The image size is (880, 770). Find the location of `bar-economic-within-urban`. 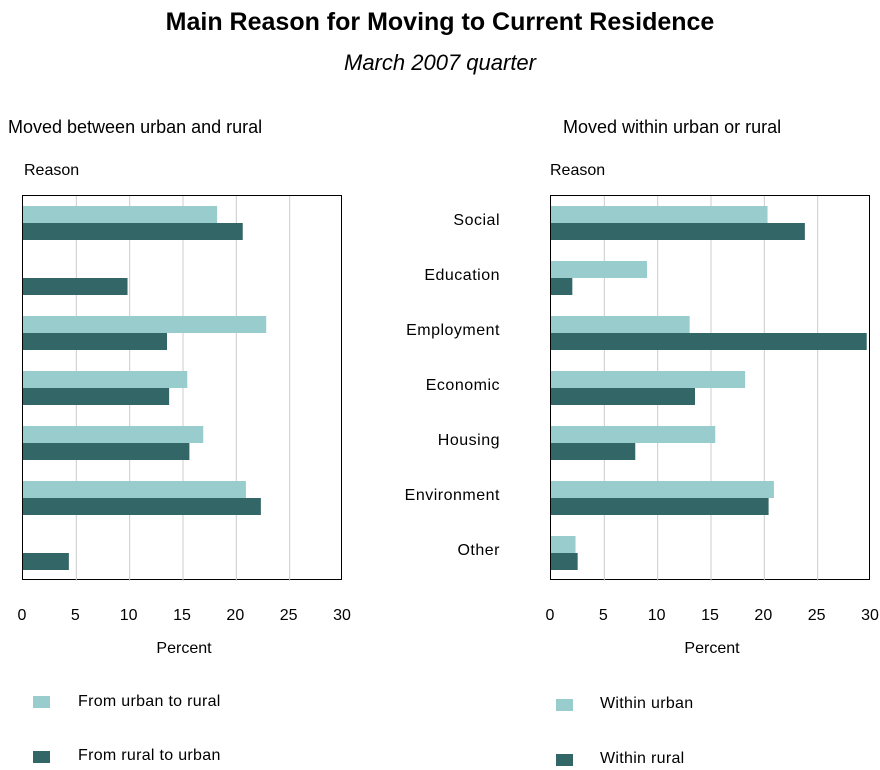

bar-economic-within-urban is located at coordinates (648, 379).